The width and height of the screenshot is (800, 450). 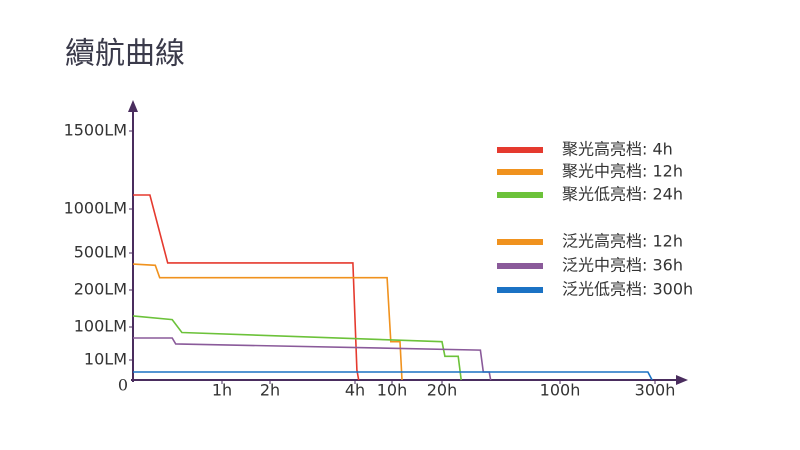 What do you see at coordinates (655, 390) in the screenshot?
I see `x-tick-label: 300h` at bounding box center [655, 390].